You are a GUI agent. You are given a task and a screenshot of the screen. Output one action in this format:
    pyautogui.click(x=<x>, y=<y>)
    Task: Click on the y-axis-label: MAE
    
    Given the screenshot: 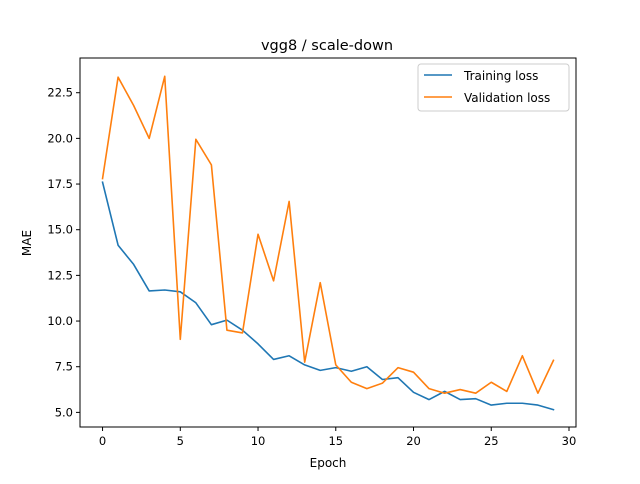 What is the action you would take?
    pyautogui.click(x=27, y=243)
    